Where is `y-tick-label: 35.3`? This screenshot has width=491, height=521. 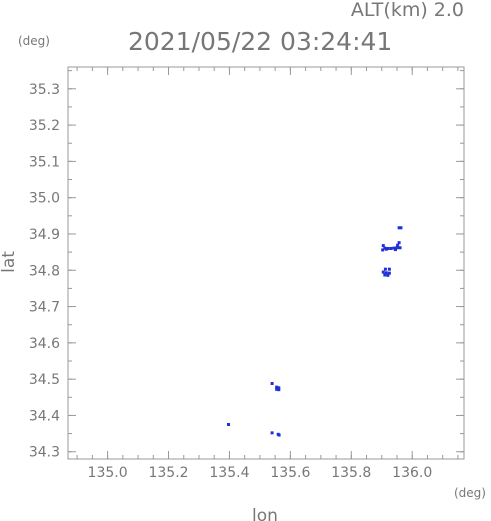
y-tick-label: 35.3 is located at coordinates (44, 90).